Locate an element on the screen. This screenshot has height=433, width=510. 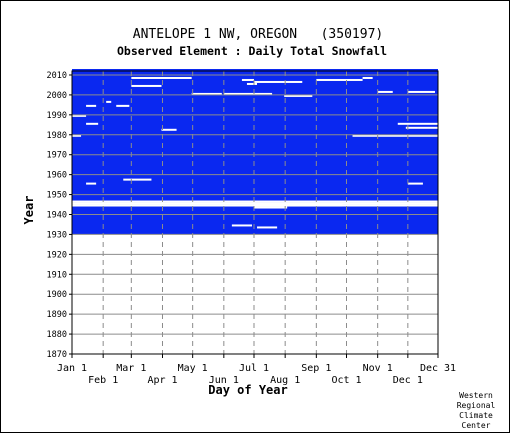
x-tick-label: Aug 1 is located at coordinates (285, 380).